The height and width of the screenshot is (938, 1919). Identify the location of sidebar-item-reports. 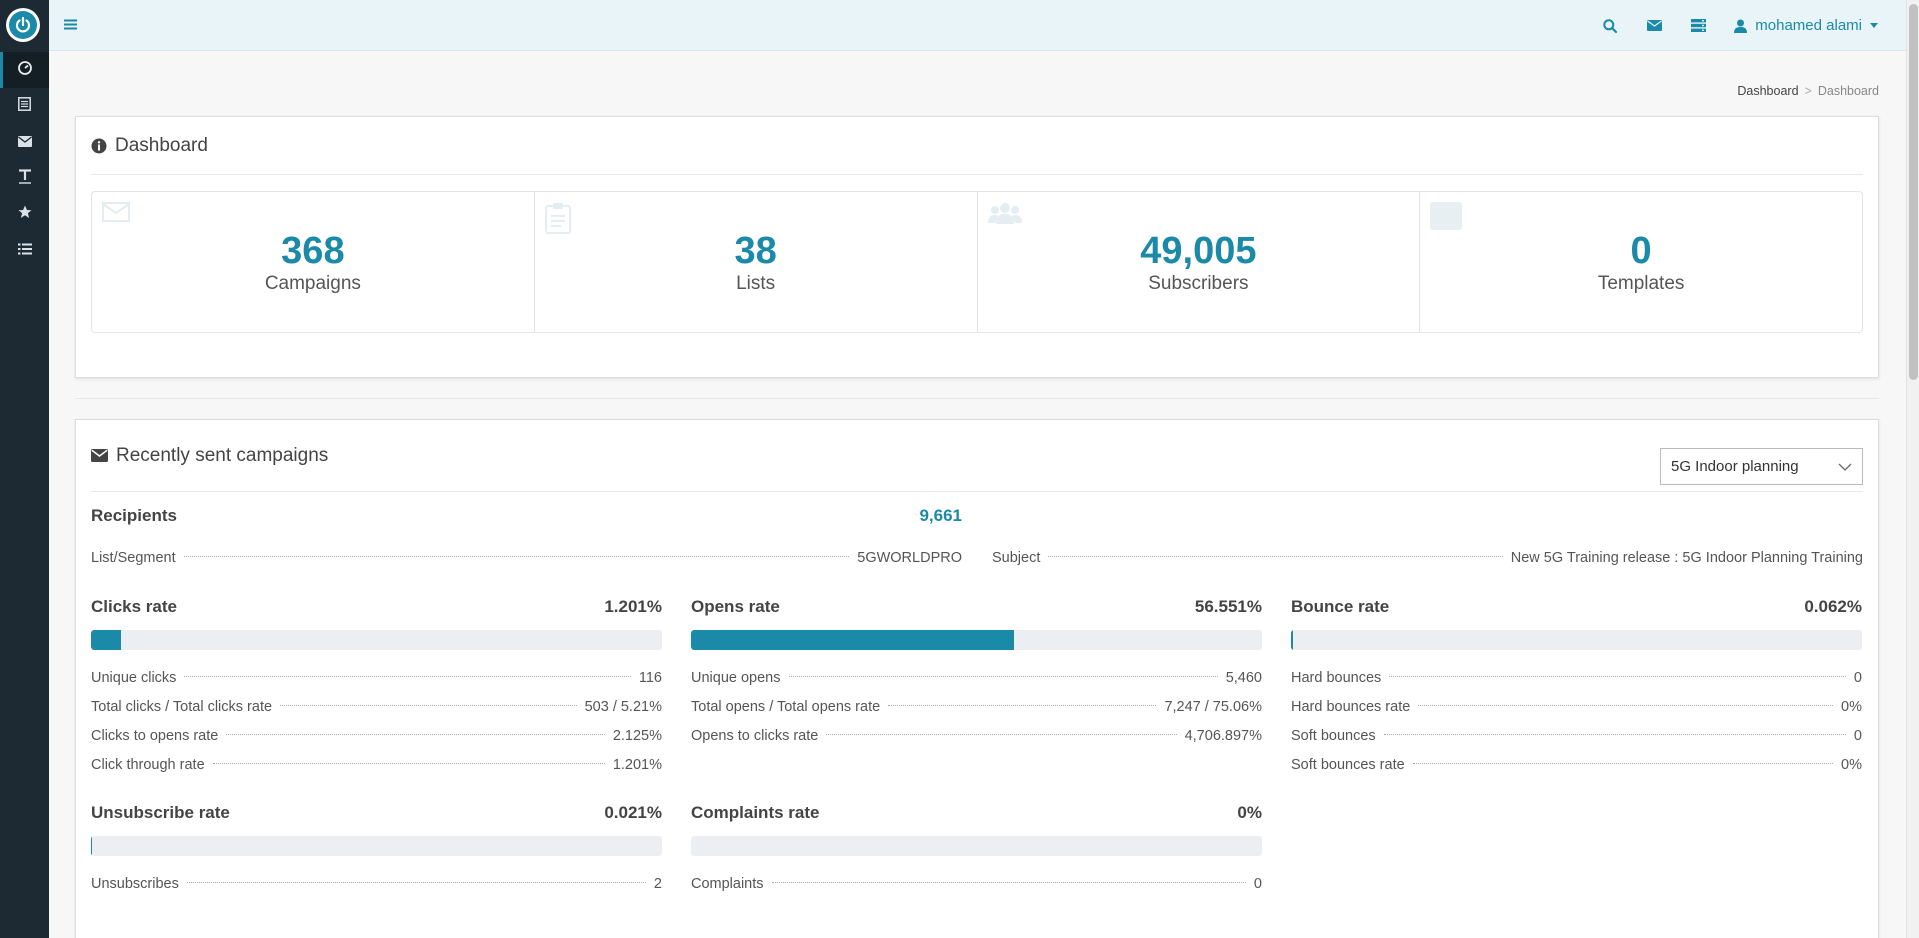
(24, 250).